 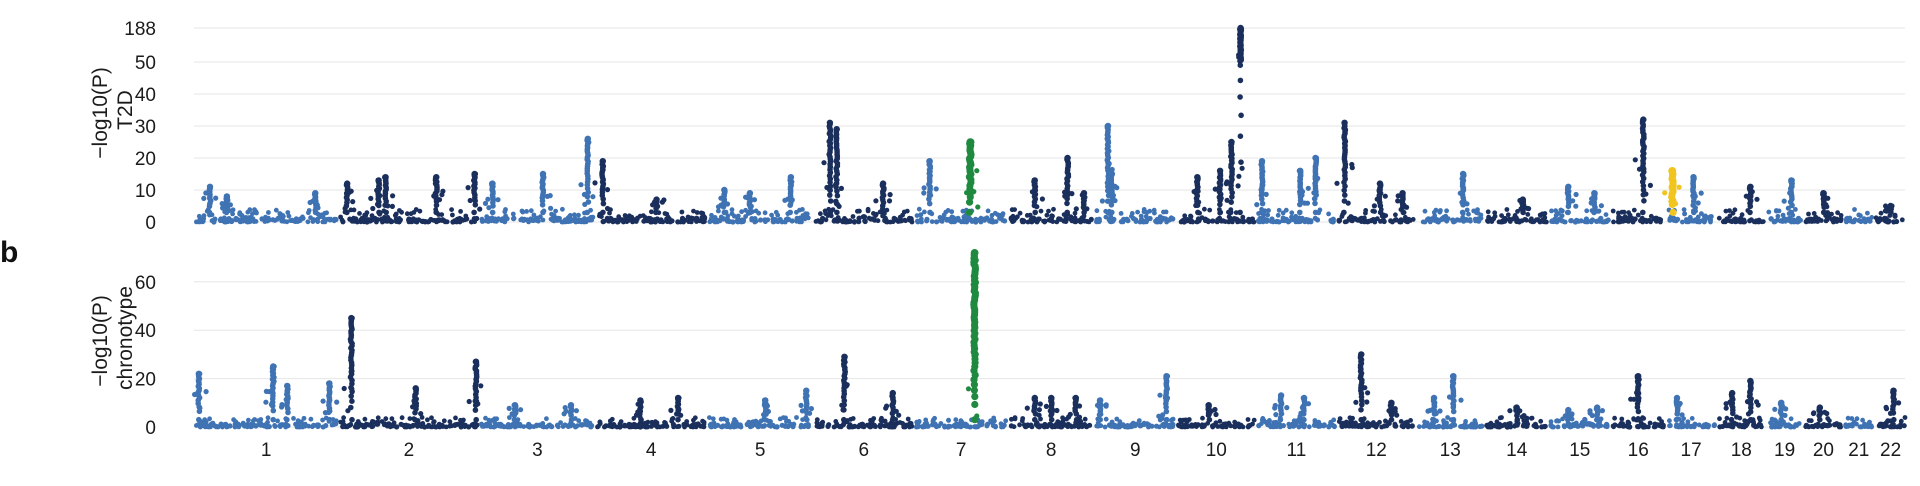 What do you see at coordinates (1216, 422) in the screenshot?
I see `chromosome-10-points` at bounding box center [1216, 422].